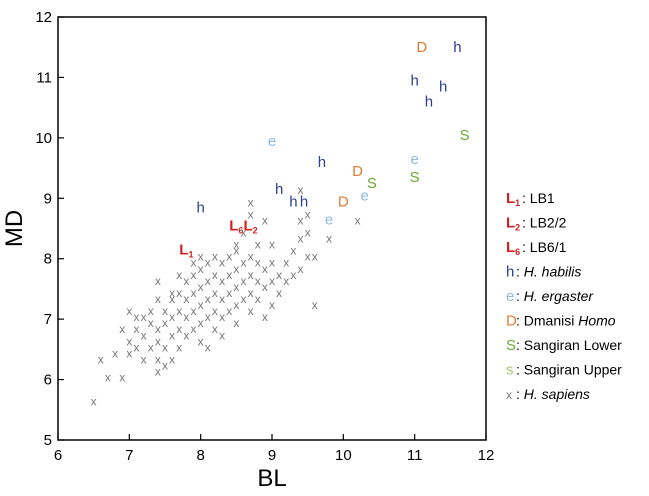 The height and width of the screenshot is (496, 649). Describe the element at coordinates (274, 449) in the screenshot. I see `x-axis-ticks: 6 7 8 9 10 11 12` at that location.